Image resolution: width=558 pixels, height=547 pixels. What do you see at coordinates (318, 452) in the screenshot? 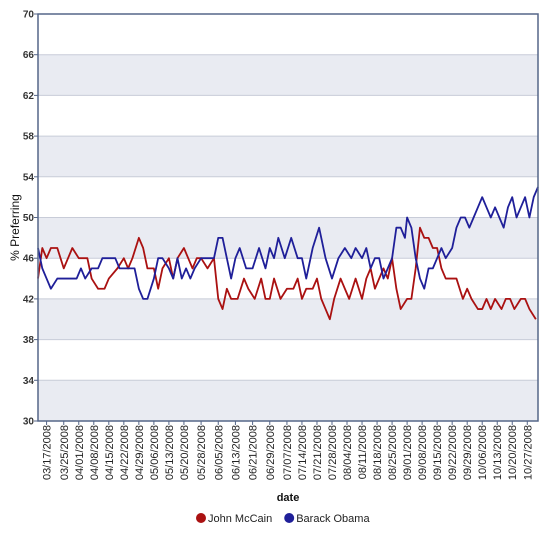
I see `x-tick-label: 07/21/2008` at bounding box center [318, 452].